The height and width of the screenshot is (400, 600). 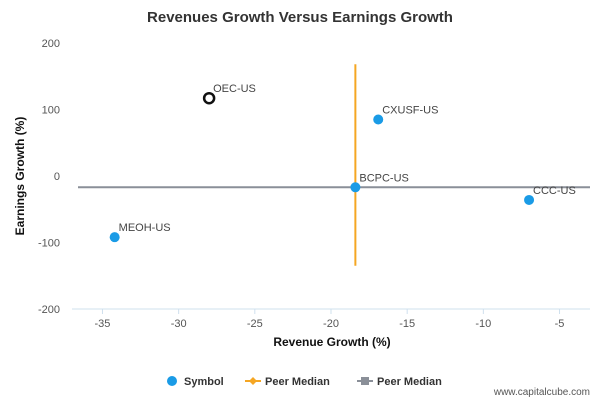 What do you see at coordinates (204, 382) in the screenshot?
I see `legend-label: Symbol` at bounding box center [204, 382].